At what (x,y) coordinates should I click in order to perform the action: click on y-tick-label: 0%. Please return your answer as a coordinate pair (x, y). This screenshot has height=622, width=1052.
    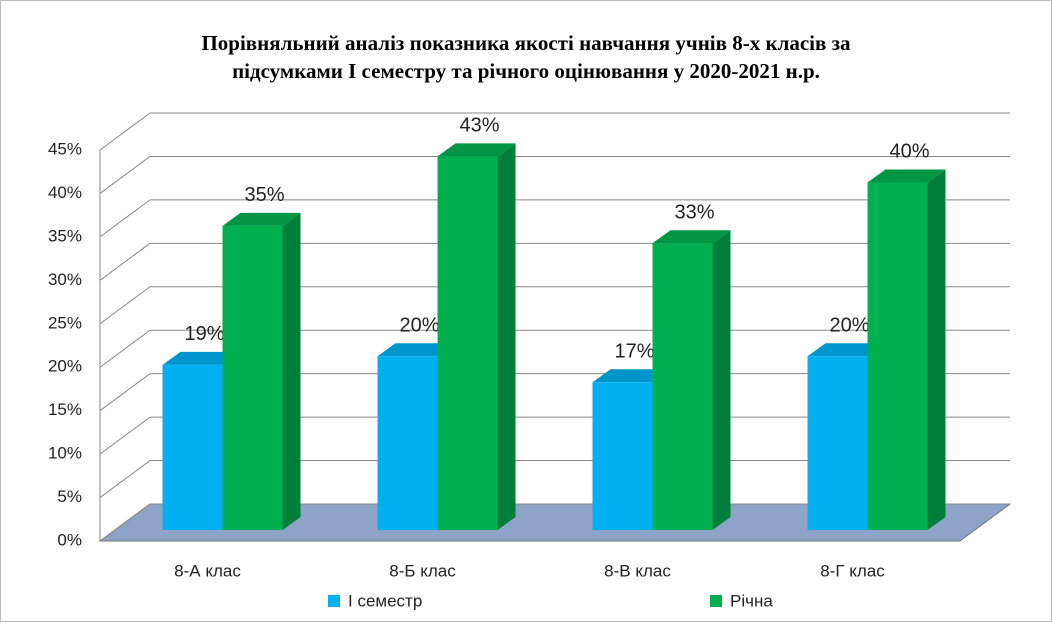
    Looking at the image, I should click on (69, 539).